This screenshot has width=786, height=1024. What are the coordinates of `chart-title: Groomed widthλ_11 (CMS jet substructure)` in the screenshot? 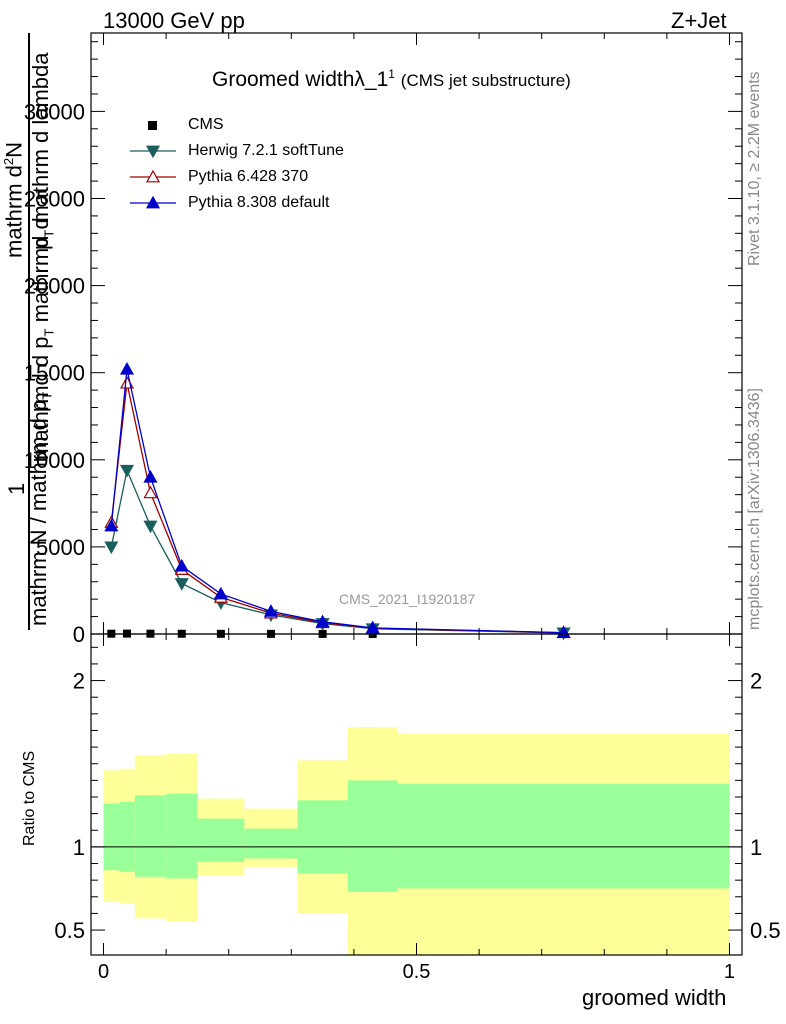 It's located at (391, 79).